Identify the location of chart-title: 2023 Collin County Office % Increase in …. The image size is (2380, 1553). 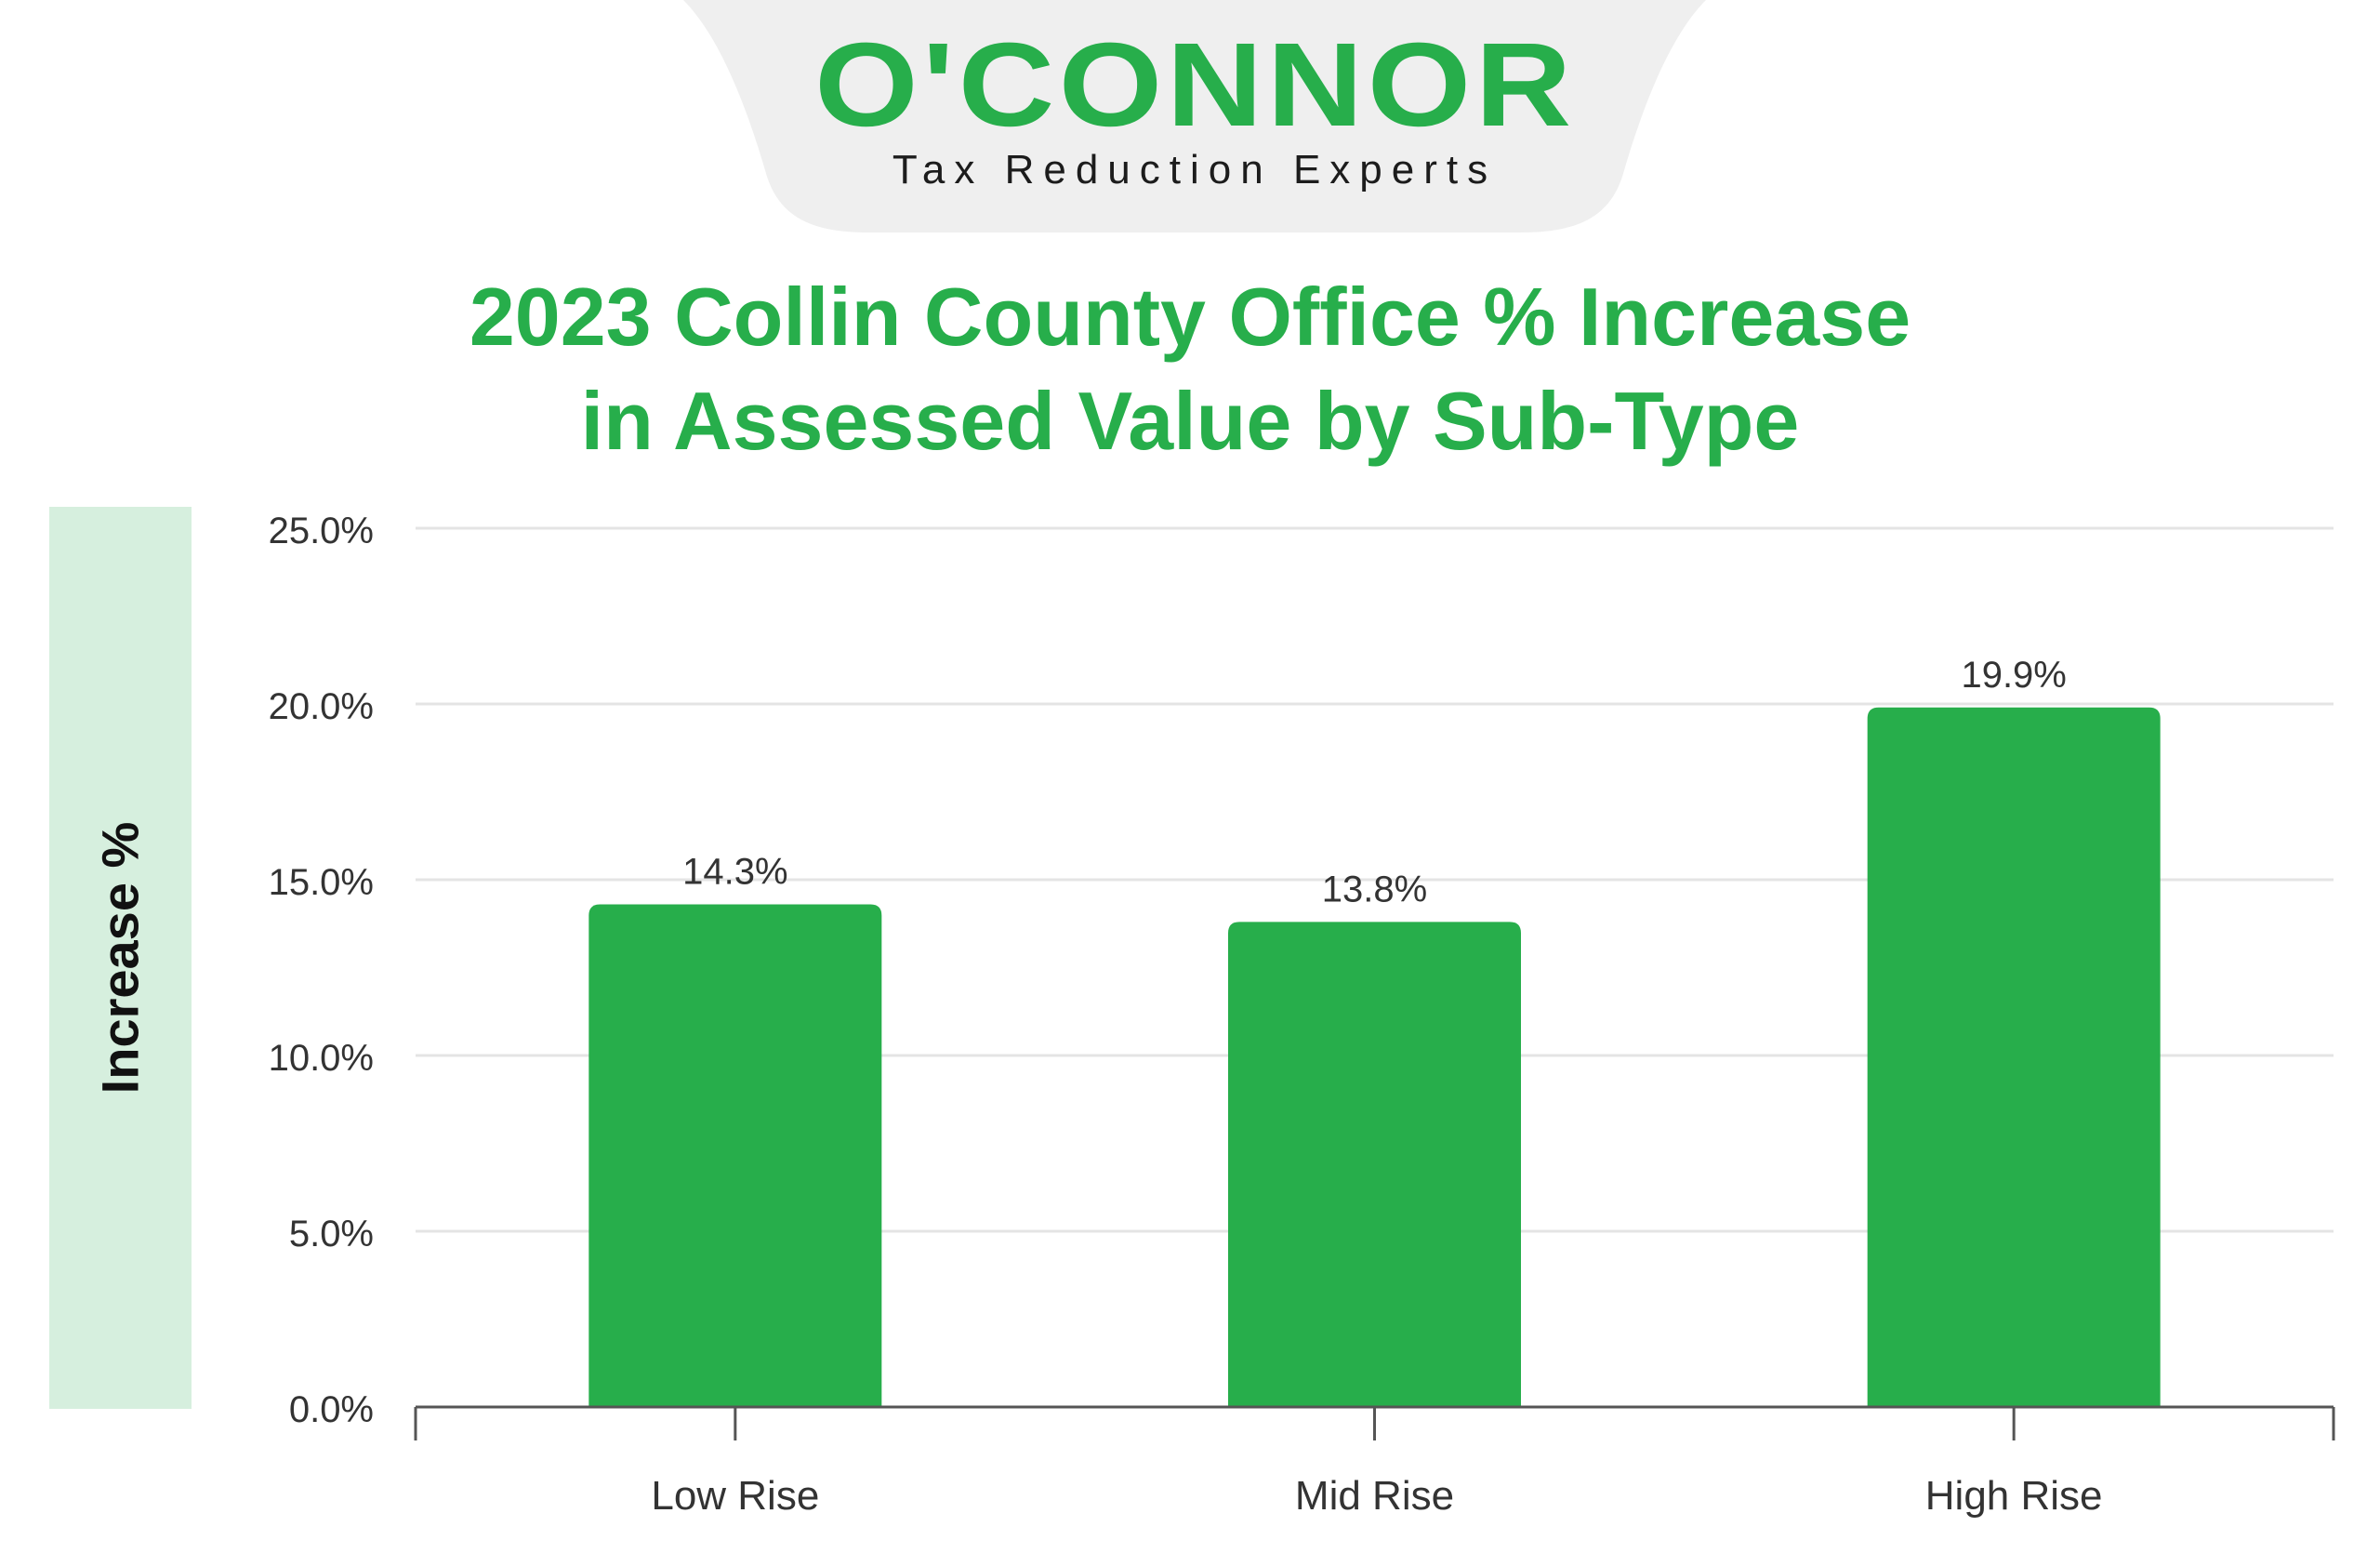
(1190, 369).